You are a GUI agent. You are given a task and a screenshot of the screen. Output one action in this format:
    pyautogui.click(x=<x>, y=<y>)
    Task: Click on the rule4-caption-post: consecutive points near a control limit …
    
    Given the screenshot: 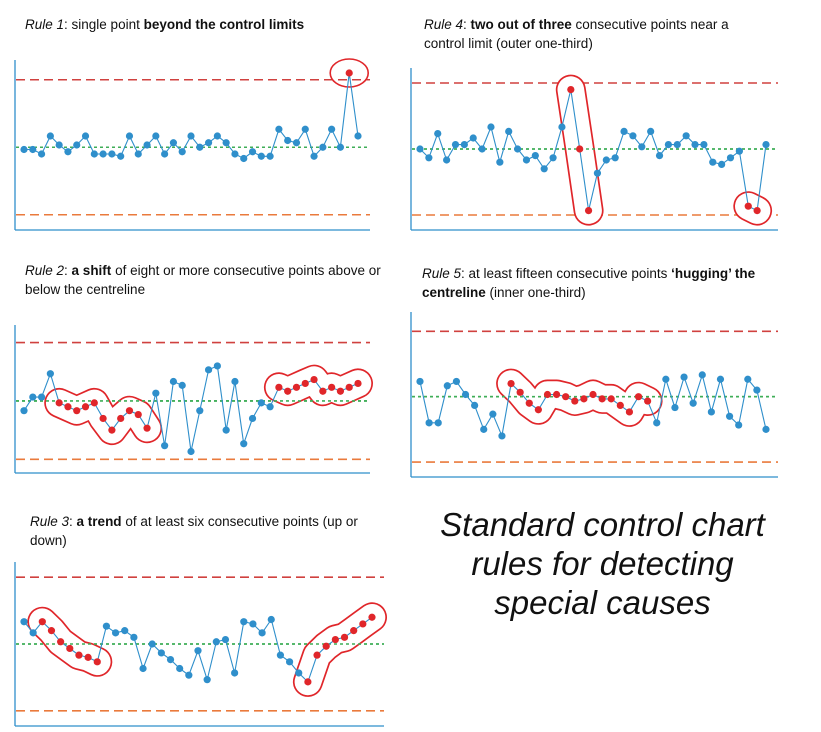 What is the action you would take?
    pyautogui.click(x=576, y=34)
    